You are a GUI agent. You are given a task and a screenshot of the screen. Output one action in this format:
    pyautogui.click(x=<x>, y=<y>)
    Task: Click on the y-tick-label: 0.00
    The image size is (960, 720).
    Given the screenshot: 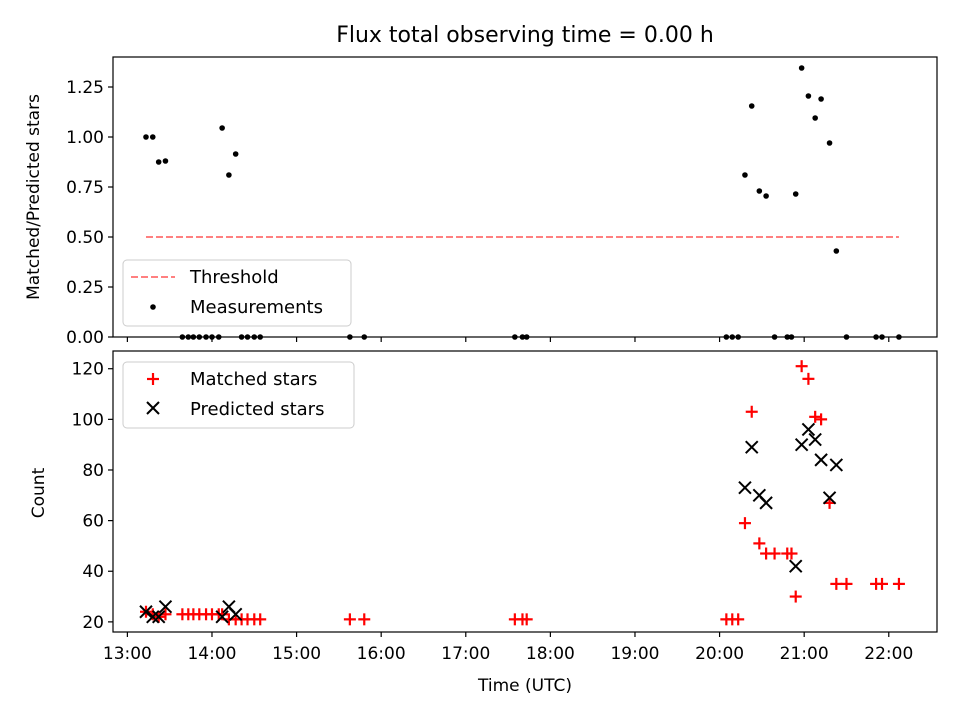 What is the action you would take?
    pyautogui.click(x=85, y=338)
    